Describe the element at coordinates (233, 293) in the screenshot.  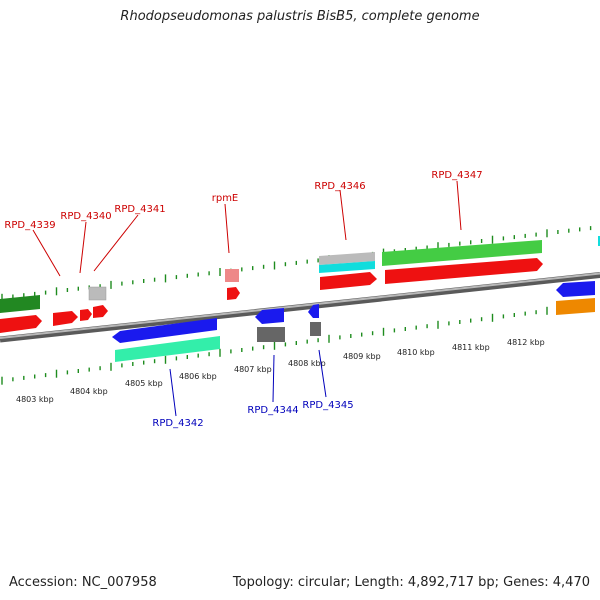
I see `gene-feature-rpmE` at that location.